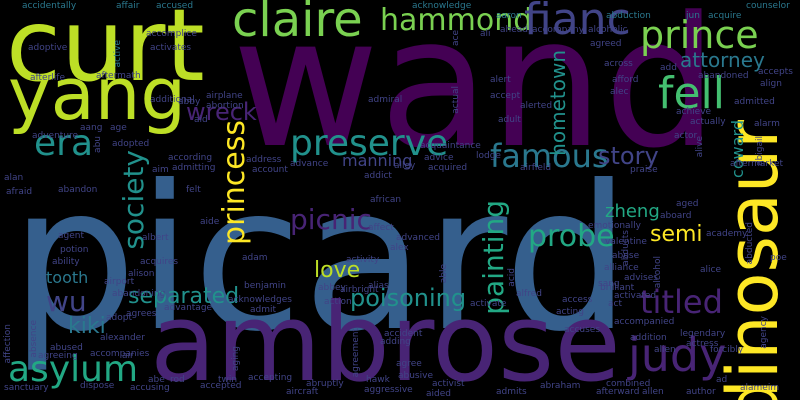 This screenshot has height=400, width=800. Describe the element at coordinates (395, 342) in the screenshot. I see `word-adding: adding` at that location.